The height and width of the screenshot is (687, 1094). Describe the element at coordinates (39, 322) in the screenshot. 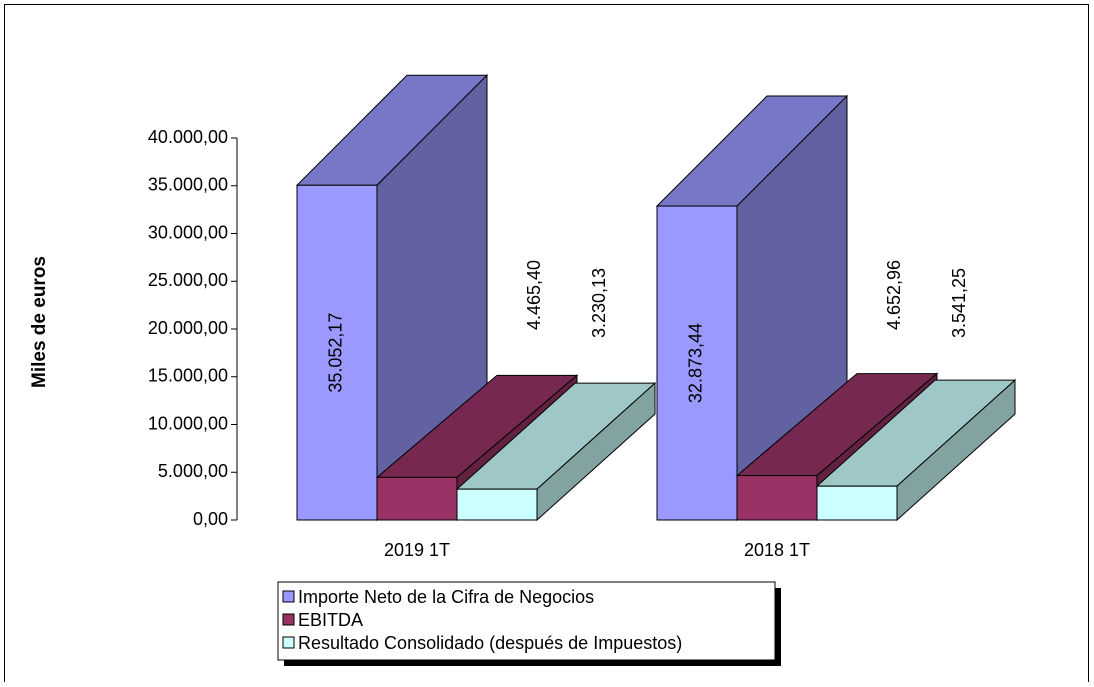

I see `y-axis-label: Miles de euros` at that location.